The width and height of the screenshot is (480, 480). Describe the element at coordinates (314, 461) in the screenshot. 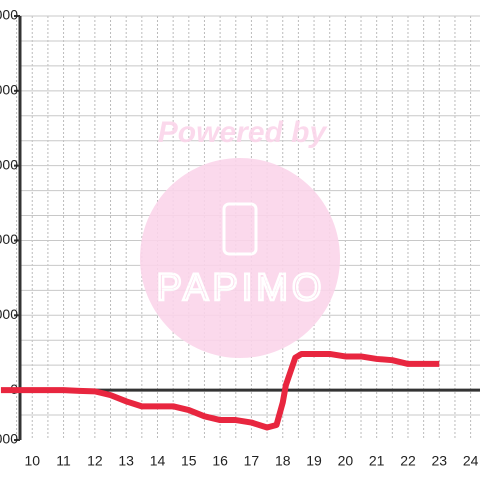

I see `x-tick-label: 19` at that location.